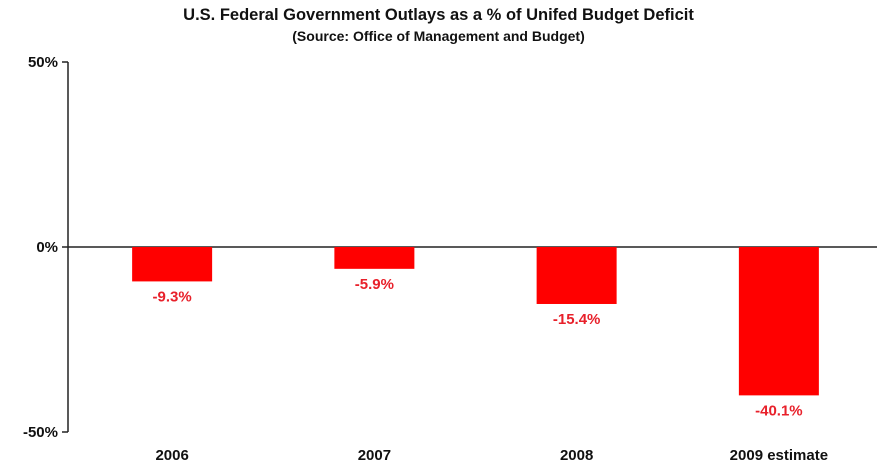 The width and height of the screenshot is (877, 466). Describe the element at coordinates (171, 455) in the screenshot. I see `x-category-label: 2006` at that location.